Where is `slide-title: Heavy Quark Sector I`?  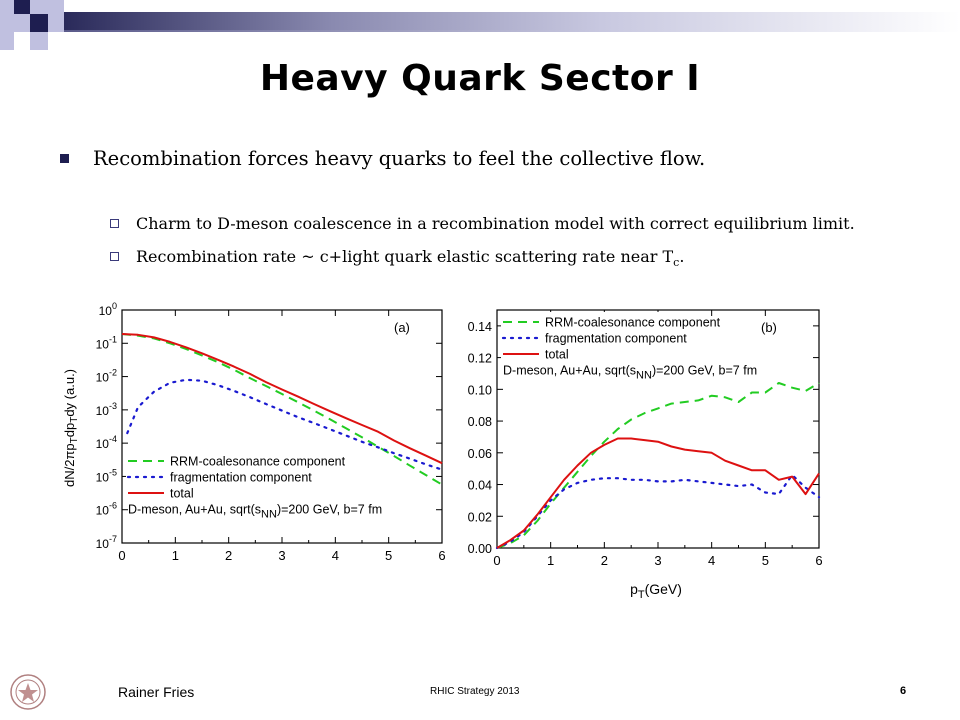
slide-title: Heavy Quark Sector I is located at coordinates (480, 78).